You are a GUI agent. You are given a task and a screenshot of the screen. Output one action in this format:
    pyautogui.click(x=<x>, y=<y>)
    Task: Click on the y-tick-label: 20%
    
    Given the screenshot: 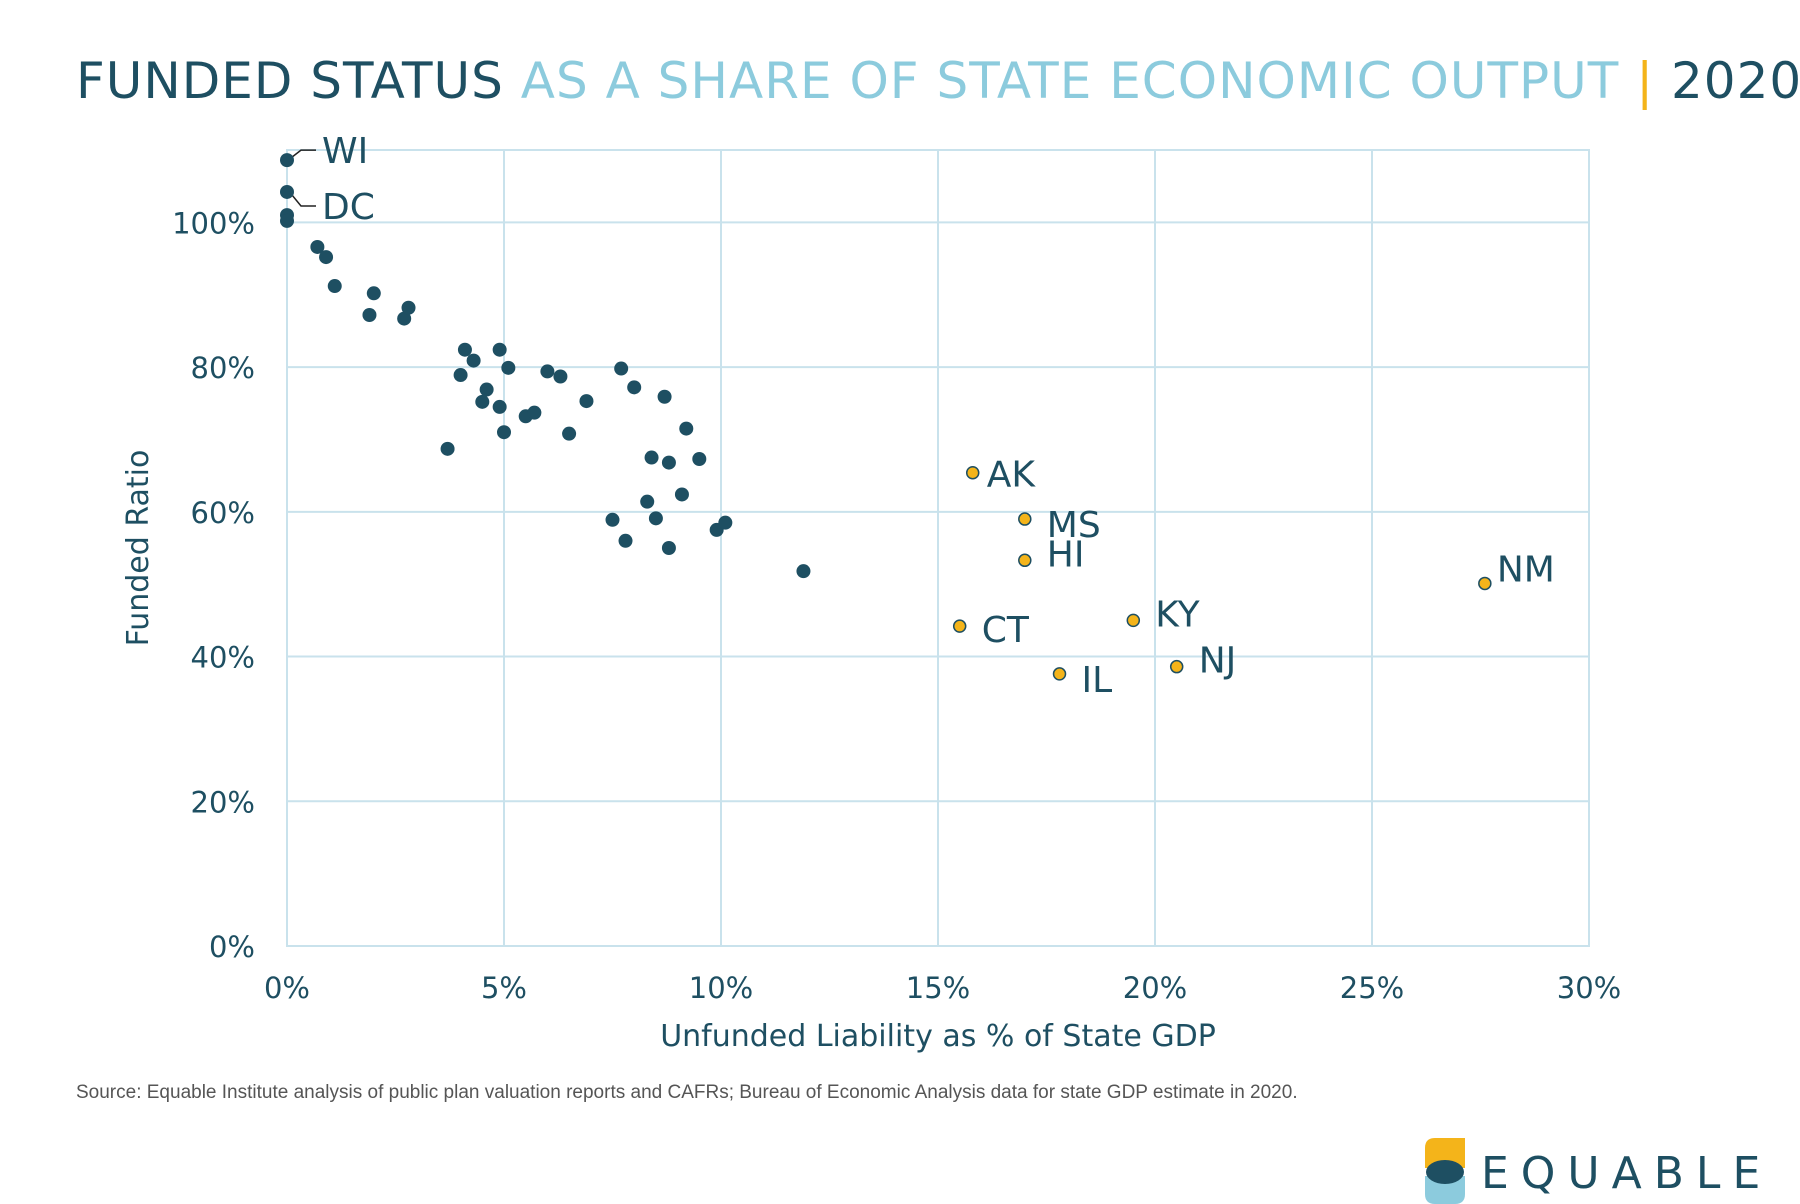 What is the action you would take?
    pyautogui.click(x=223, y=802)
    